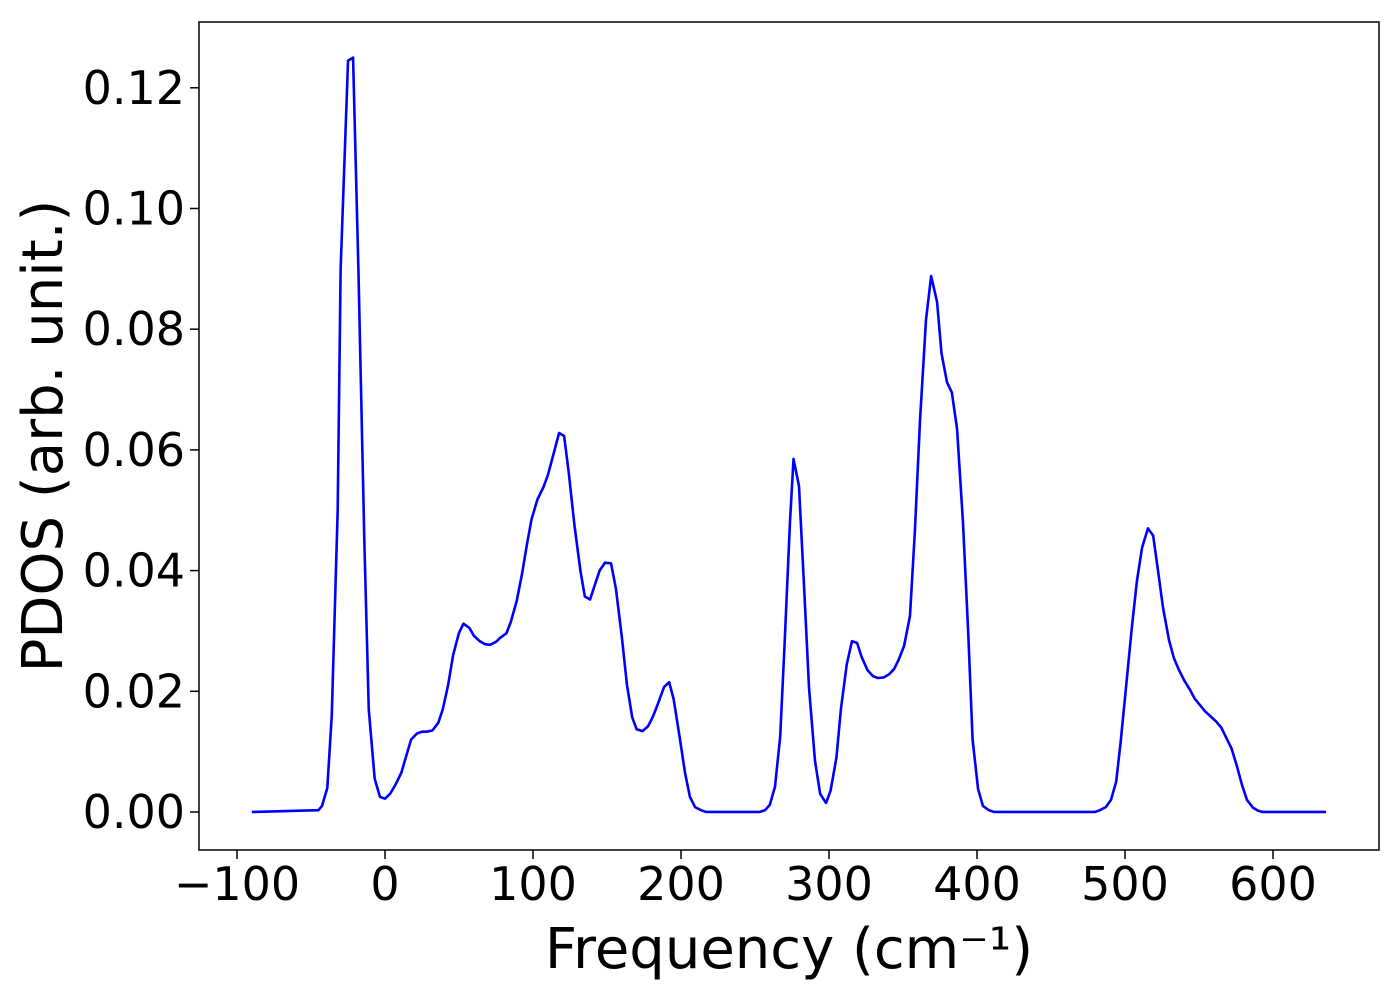 The width and height of the screenshot is (1400, 1000). I want to click on y-axis-label: PDOS (arb. unit.), so click(43, 436).